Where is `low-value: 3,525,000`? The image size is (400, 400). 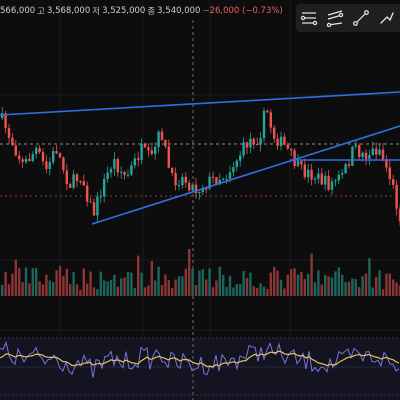 low-value: 3,525,000 is located at coordinates (124, 11).